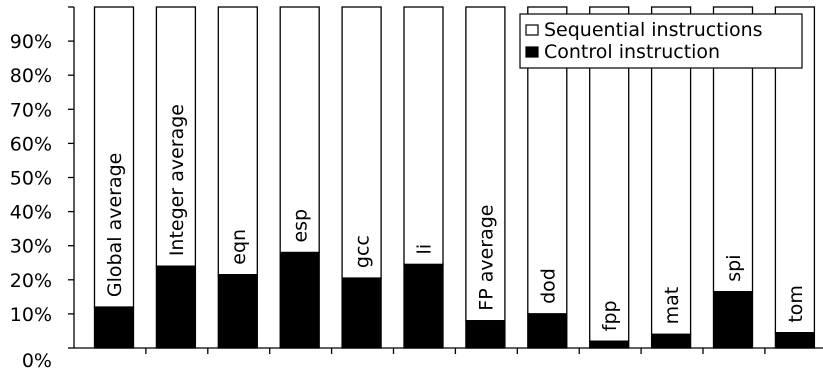 Image resolution: width=823 pixels, height=368 pixels. I want to click on category-label: Integer average, so click(177, 180).